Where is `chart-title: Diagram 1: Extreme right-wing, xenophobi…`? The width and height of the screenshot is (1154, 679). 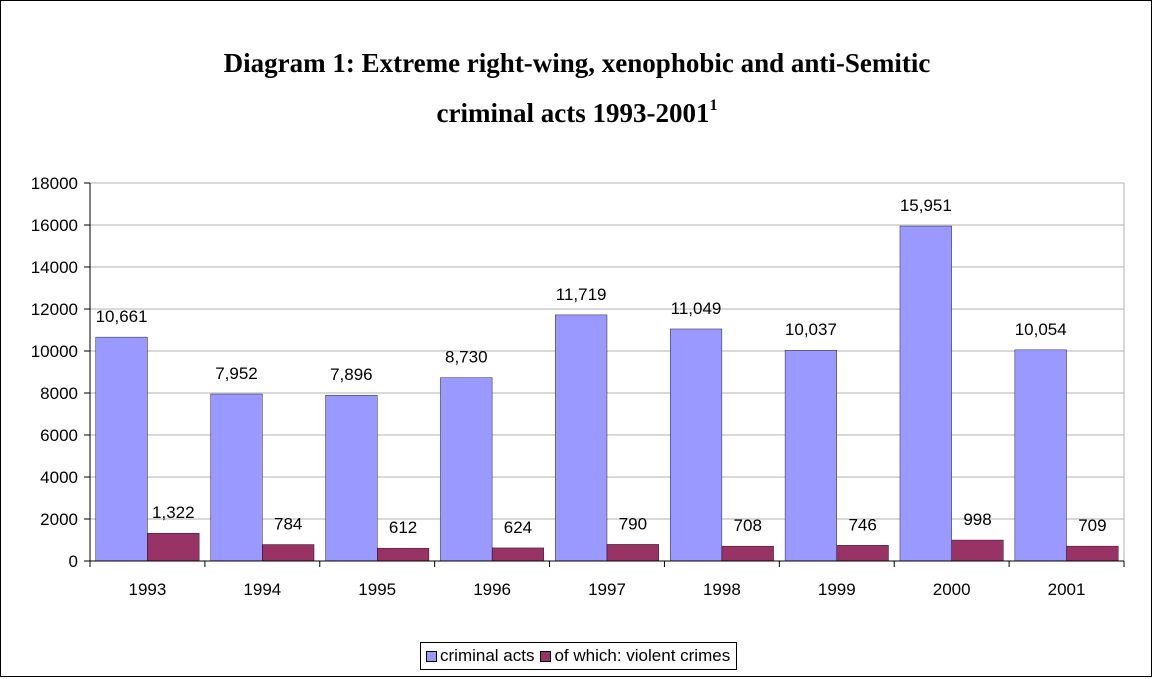 chart-title: Diagram 1: Extreme right-wing, xenophobi… is located at coordinates (577, 88).